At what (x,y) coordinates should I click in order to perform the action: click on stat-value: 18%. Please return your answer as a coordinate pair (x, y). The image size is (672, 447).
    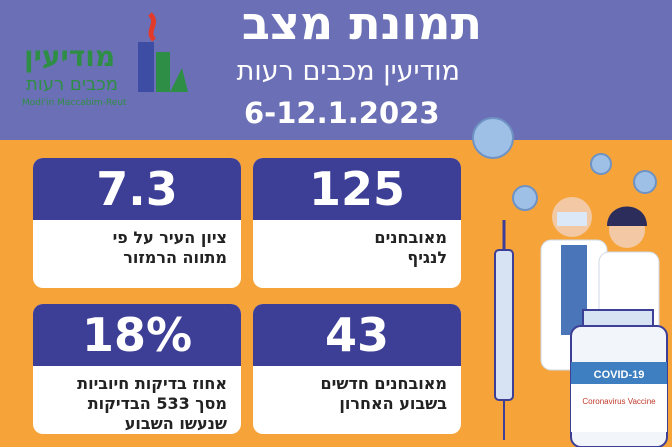
    Looking at the image, I should click on (137, 335).